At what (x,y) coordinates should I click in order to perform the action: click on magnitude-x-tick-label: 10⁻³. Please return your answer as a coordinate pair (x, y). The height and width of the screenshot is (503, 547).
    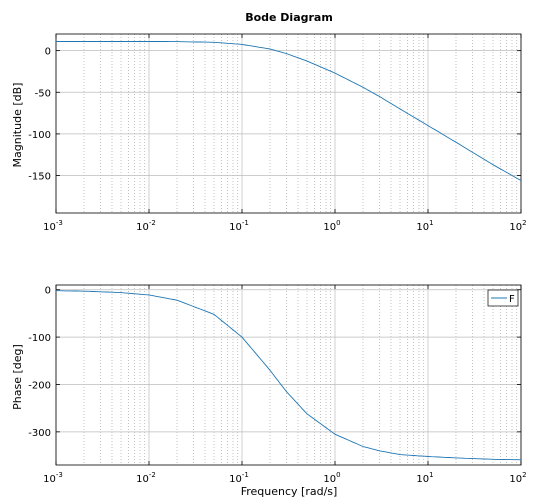
    Looking at the image, I should click on (53, 226).